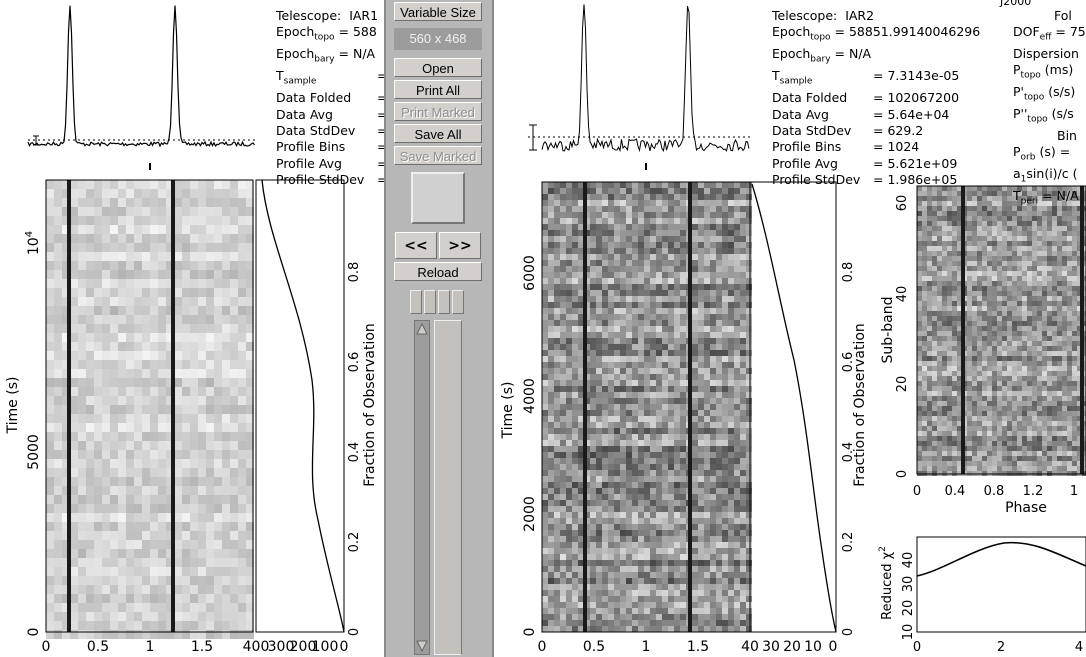 The width and height of the screenshot is (1086, 657). I want to click on file-list-scrollbar, so click(422, 487).